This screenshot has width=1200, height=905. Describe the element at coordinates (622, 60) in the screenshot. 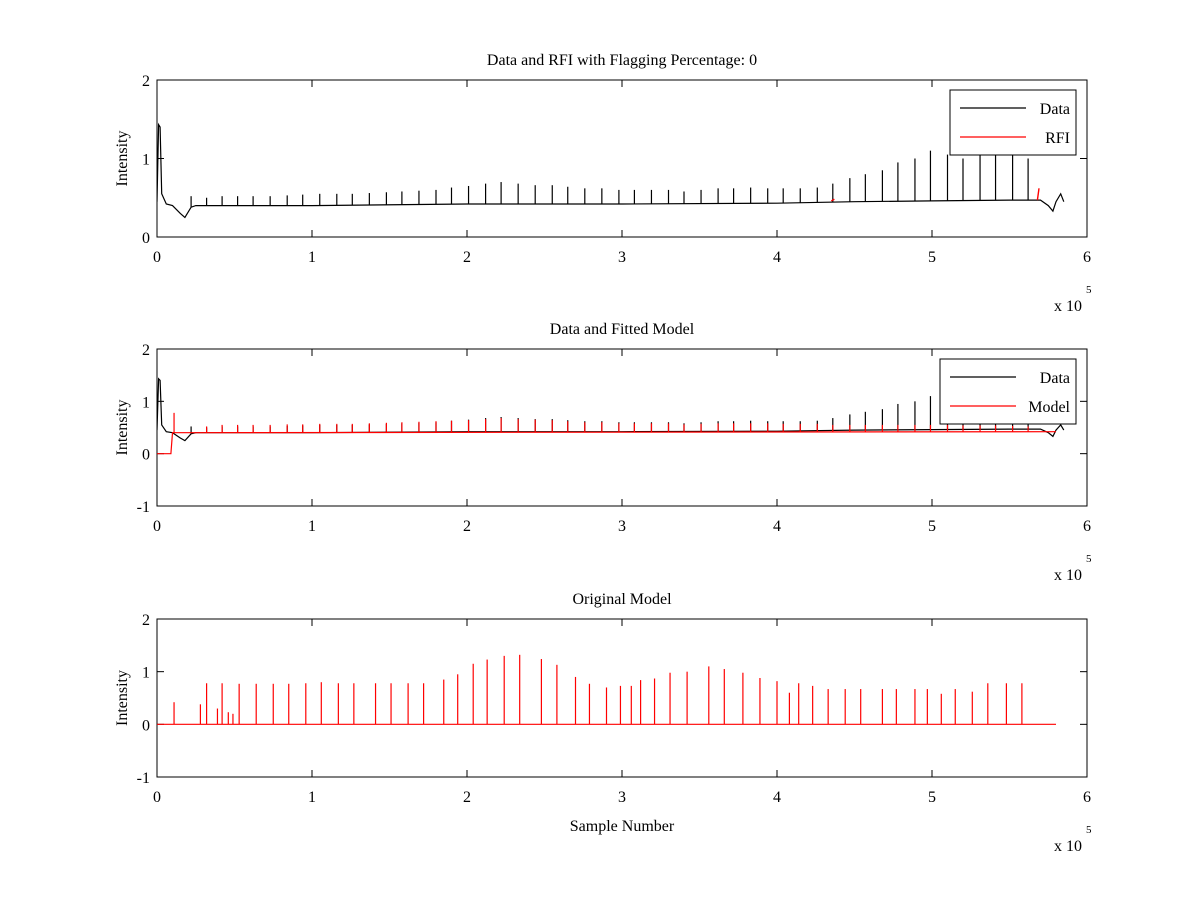

I see `chart-title: Data and RFI with Flagging Percentage: 0` at that location.